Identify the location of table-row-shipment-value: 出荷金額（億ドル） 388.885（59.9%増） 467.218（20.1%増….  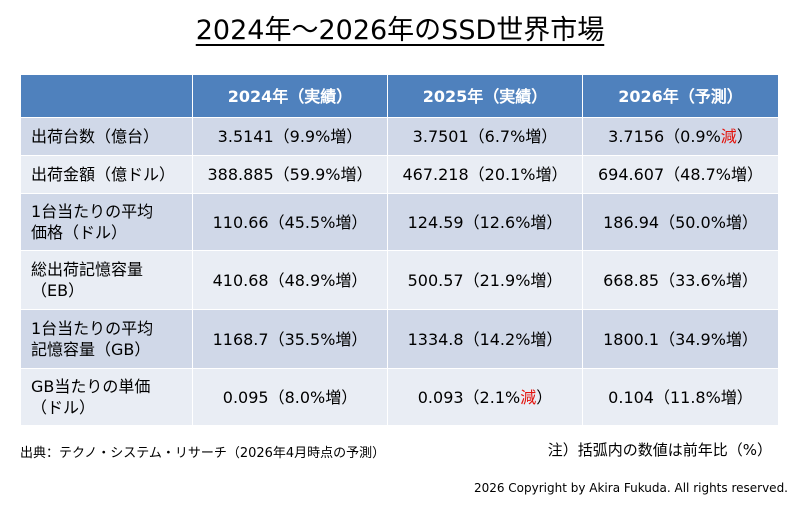
(399, 174).